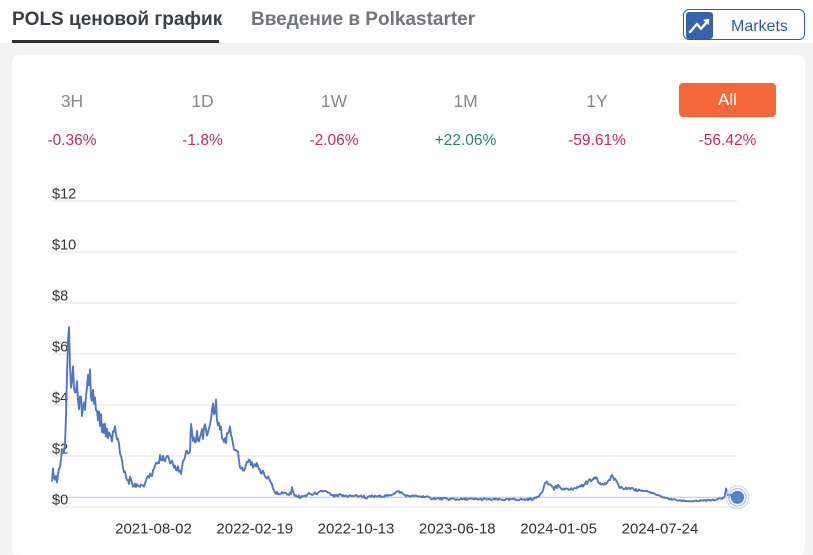  What do you see at coordinates (60, 348) in the screenshot?
I see `svg-text: $6` at bounding box center [60, 348].